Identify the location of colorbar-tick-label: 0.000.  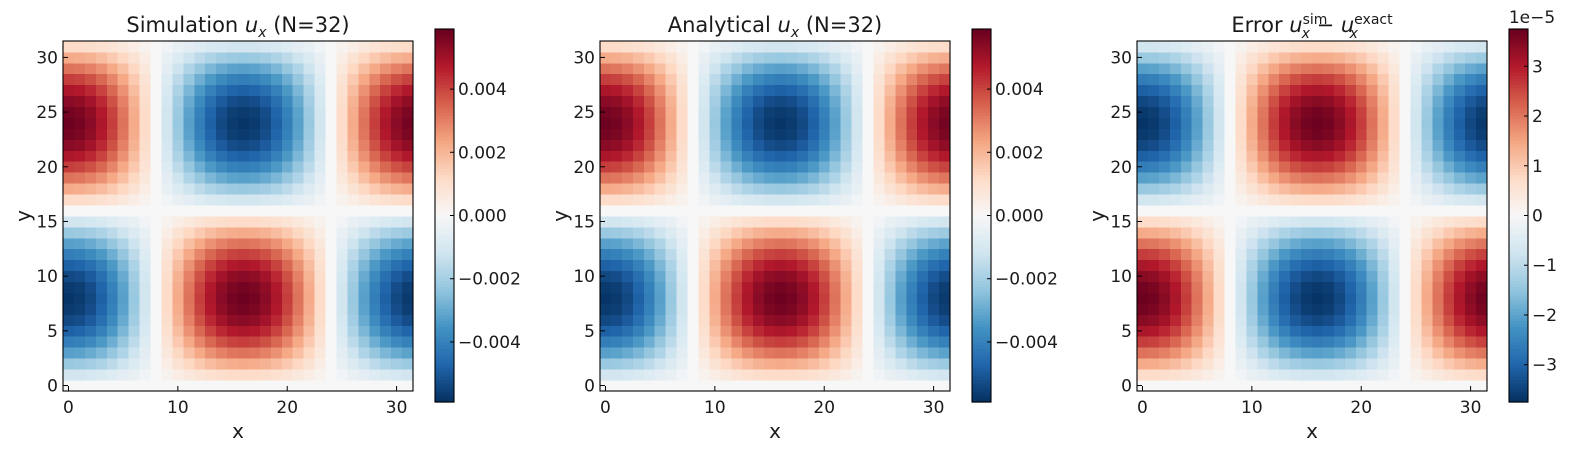
(482, 217).